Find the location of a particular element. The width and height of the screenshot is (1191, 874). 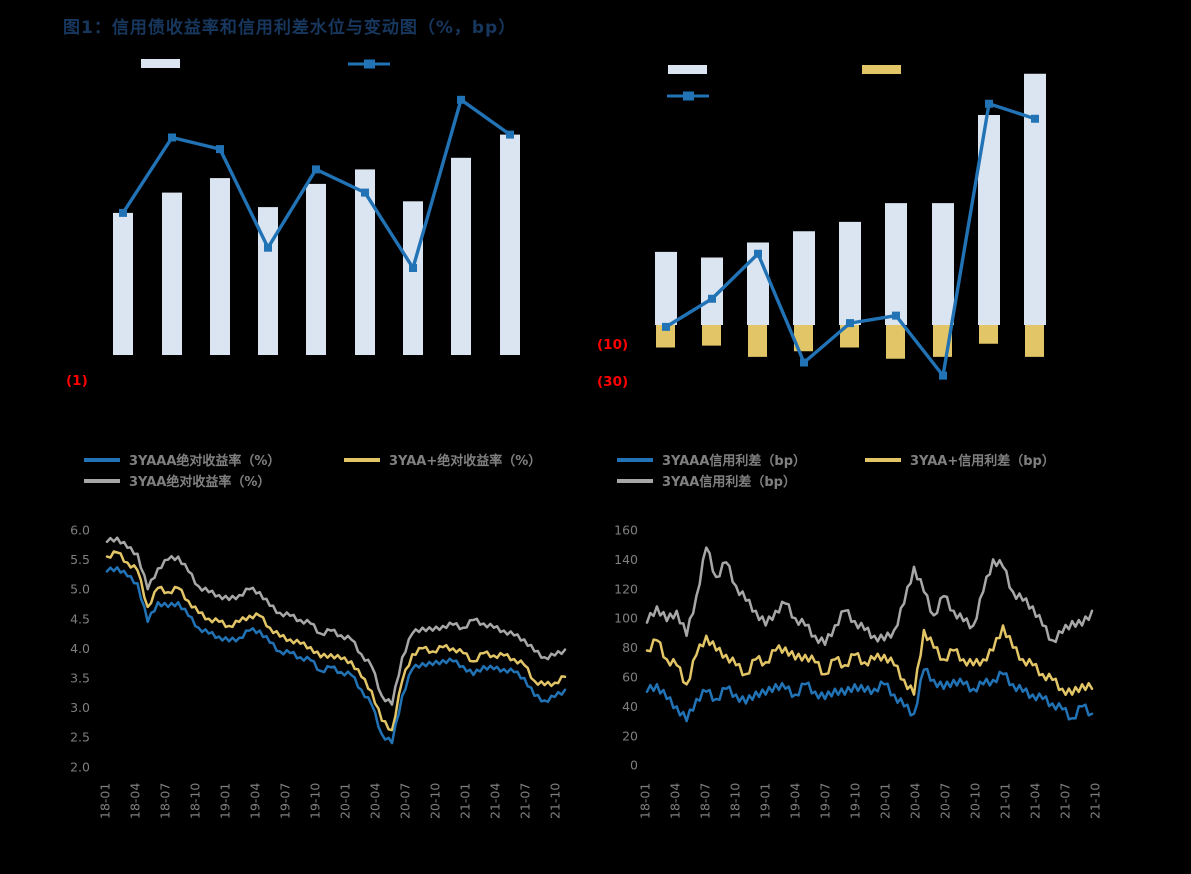

top-right-spread-bar-line-chart: (10) (30) is located at coordinates (821, 227).